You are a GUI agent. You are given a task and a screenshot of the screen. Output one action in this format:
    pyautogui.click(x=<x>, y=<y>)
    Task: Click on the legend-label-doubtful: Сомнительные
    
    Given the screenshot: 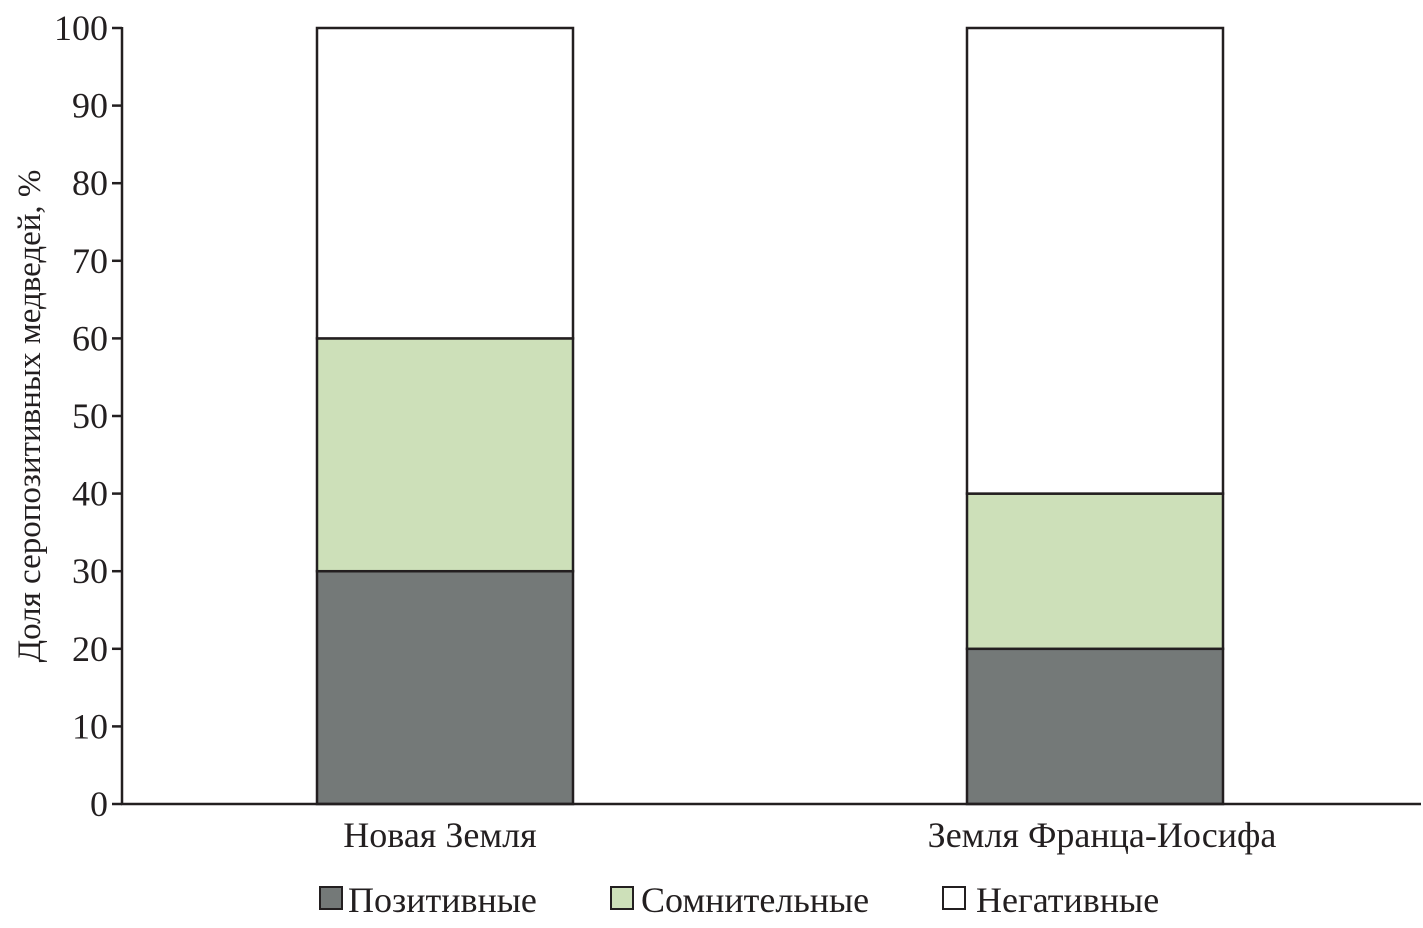 What is the action you would take?
    pyautogui.click(x=755, y=900)
    